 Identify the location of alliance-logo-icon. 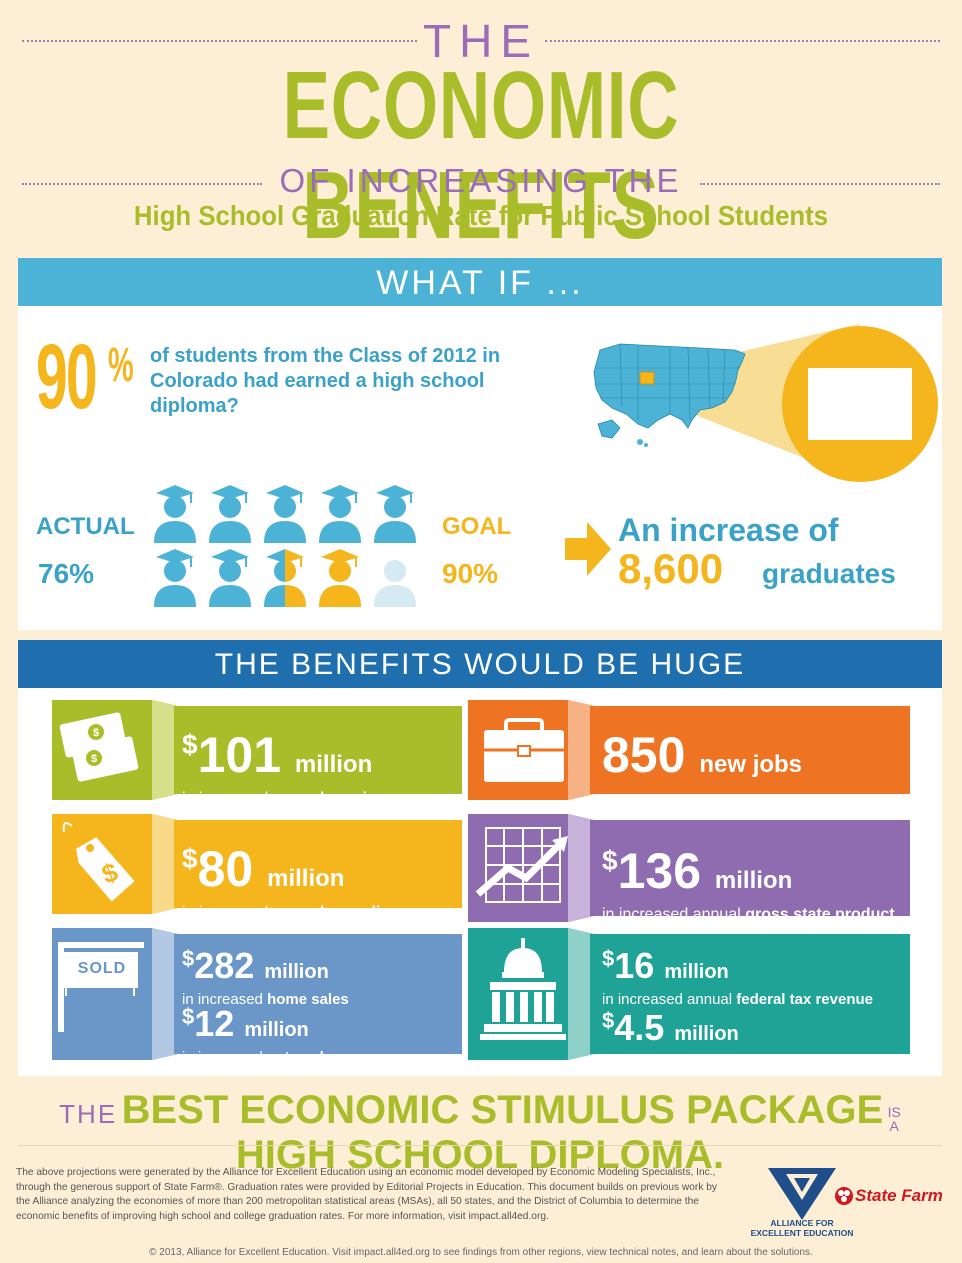
(802, 1194).